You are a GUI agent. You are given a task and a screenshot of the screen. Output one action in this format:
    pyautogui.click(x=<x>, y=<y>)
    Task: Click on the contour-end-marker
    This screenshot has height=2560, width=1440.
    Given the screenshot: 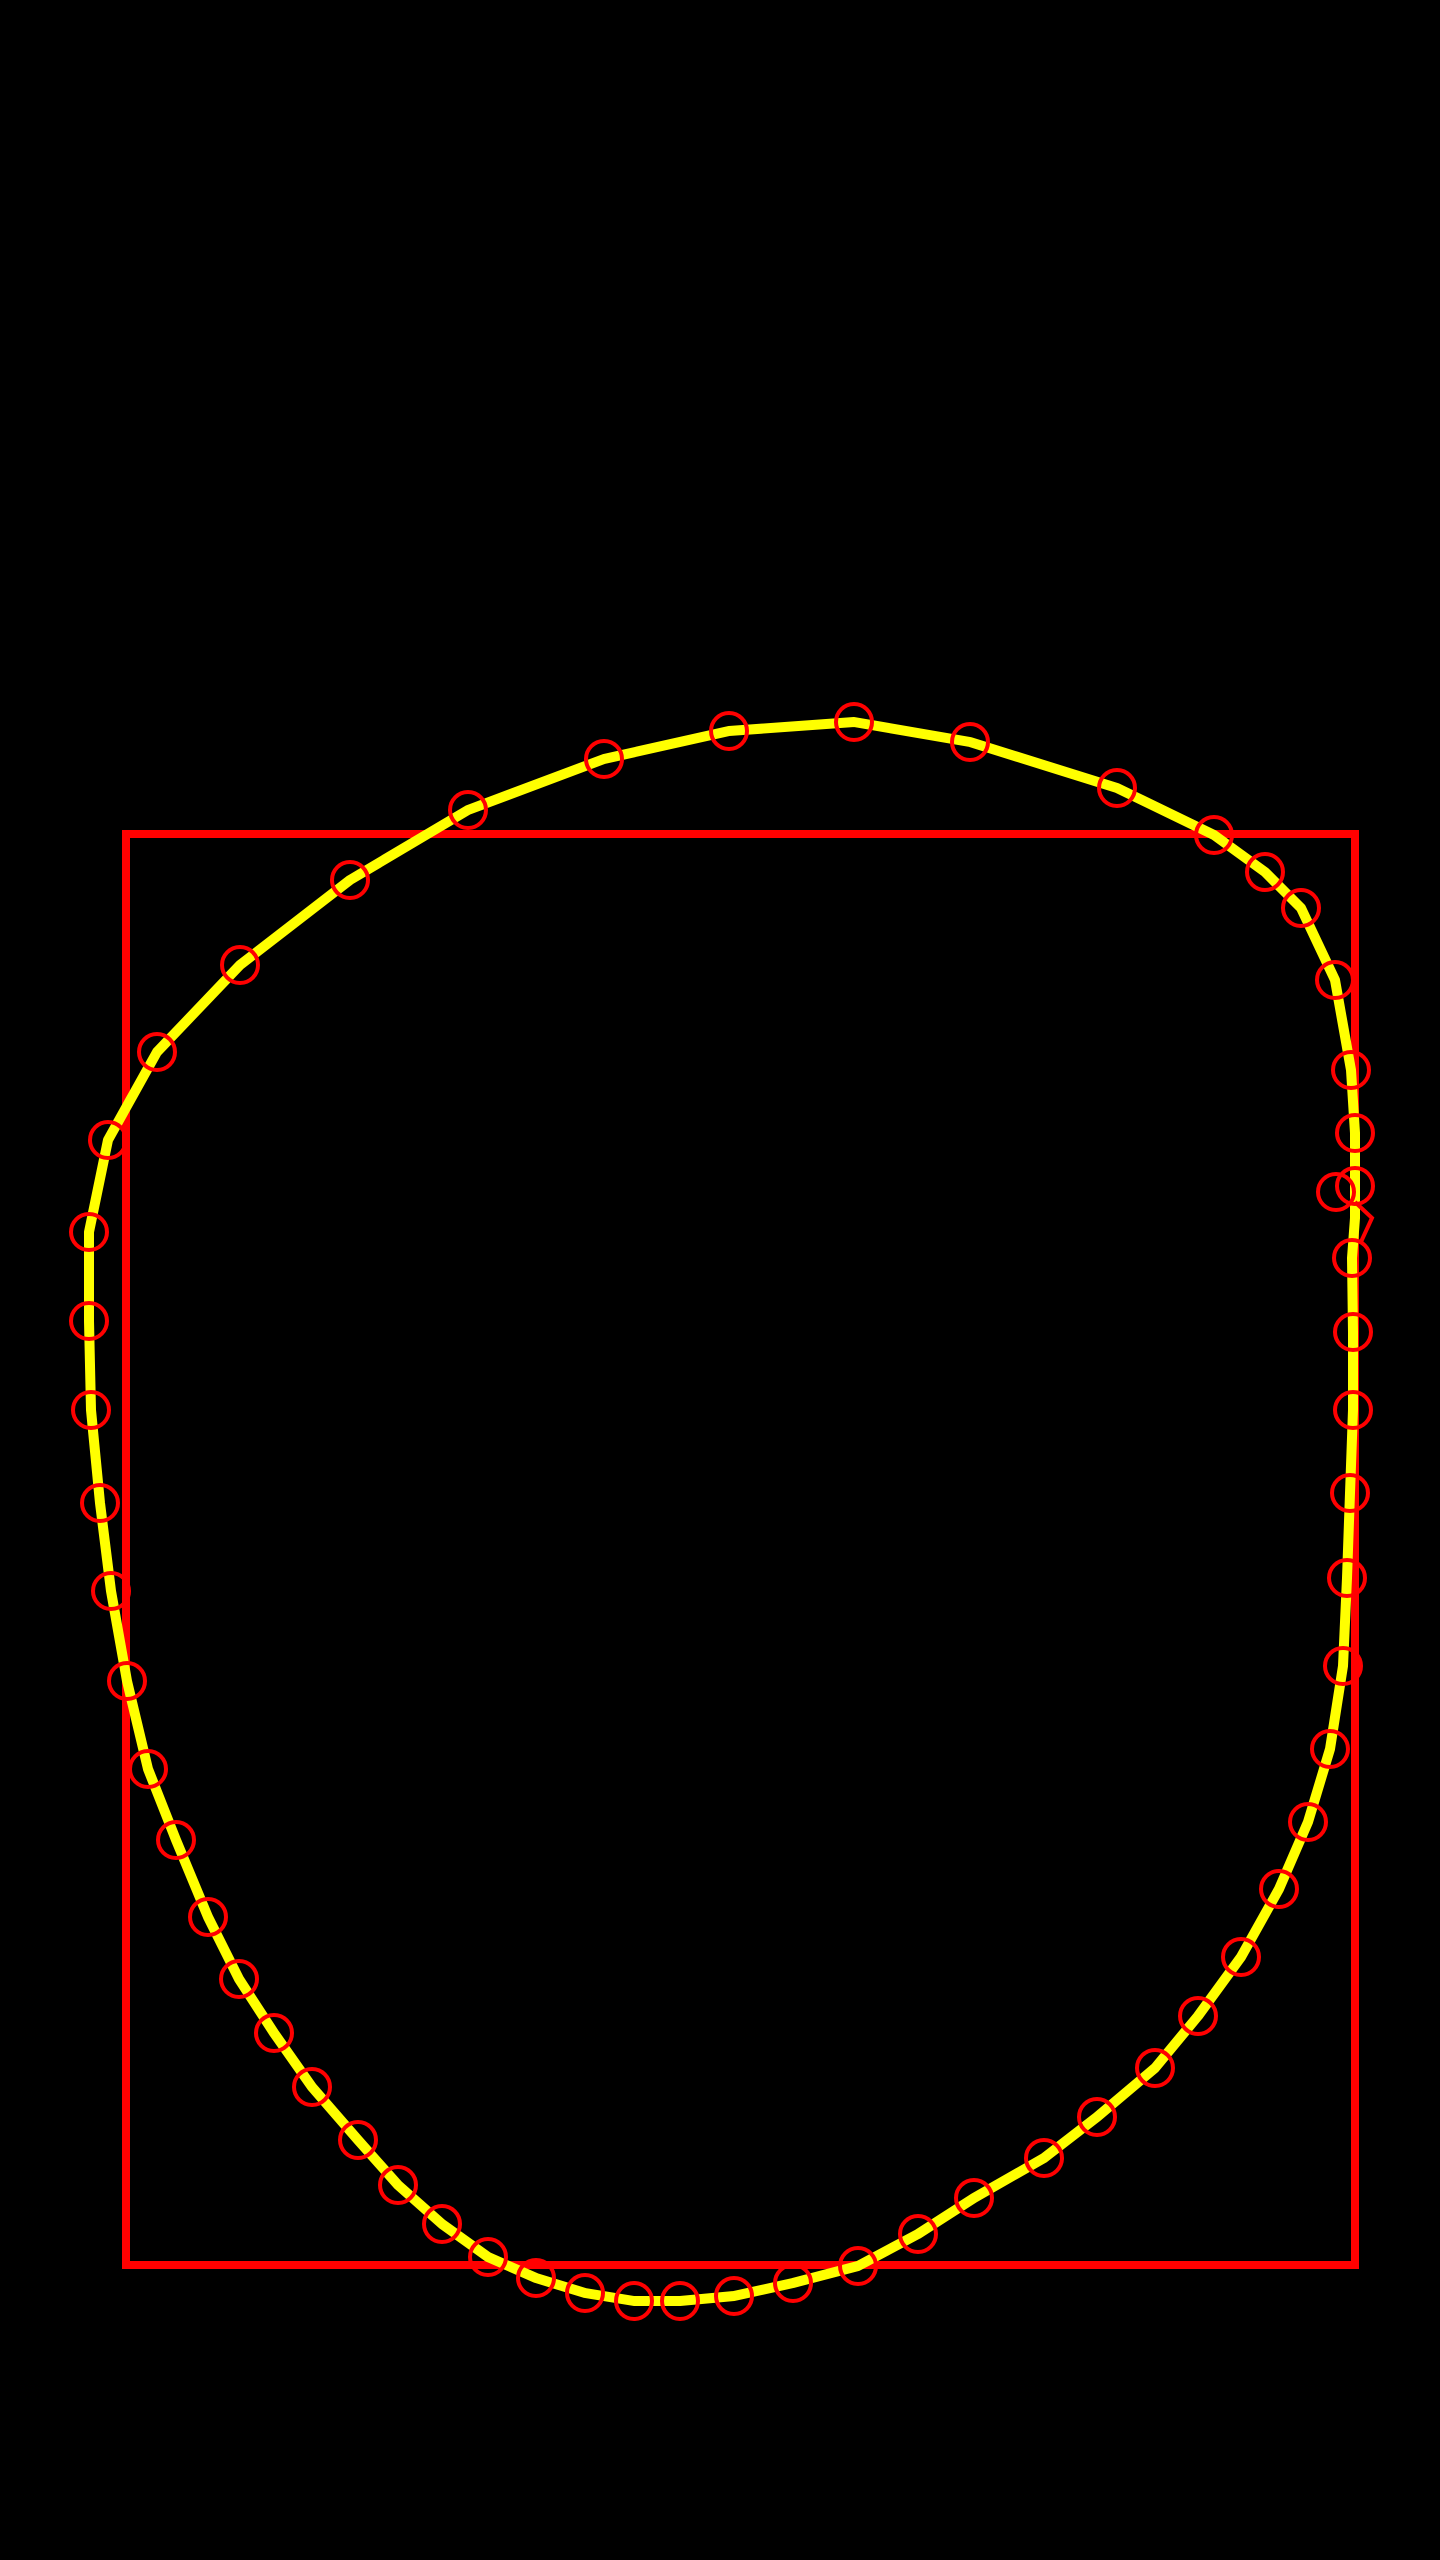 What is the action you would take?
    pyautogui.click(x=1364, y=1222)
    